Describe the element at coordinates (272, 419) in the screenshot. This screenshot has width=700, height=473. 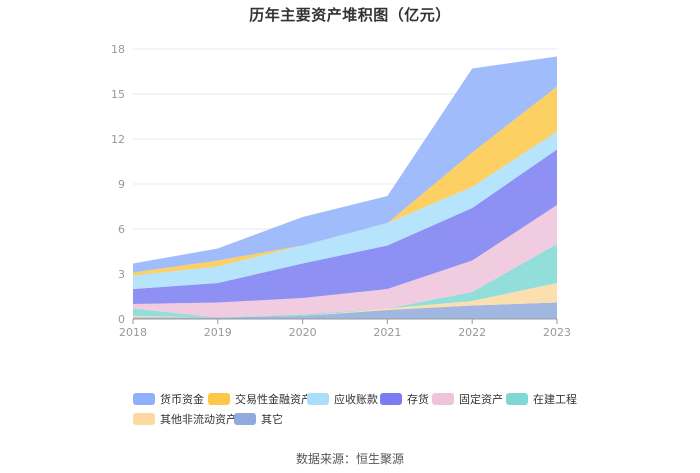
I see `legend-label: 其它` at that location.